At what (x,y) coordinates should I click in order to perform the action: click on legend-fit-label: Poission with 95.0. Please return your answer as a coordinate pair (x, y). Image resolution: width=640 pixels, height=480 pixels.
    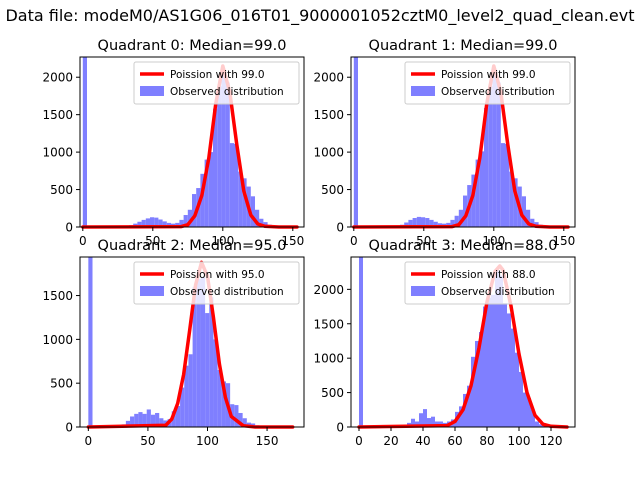
    Looking at the image, I should click on (217, 275).